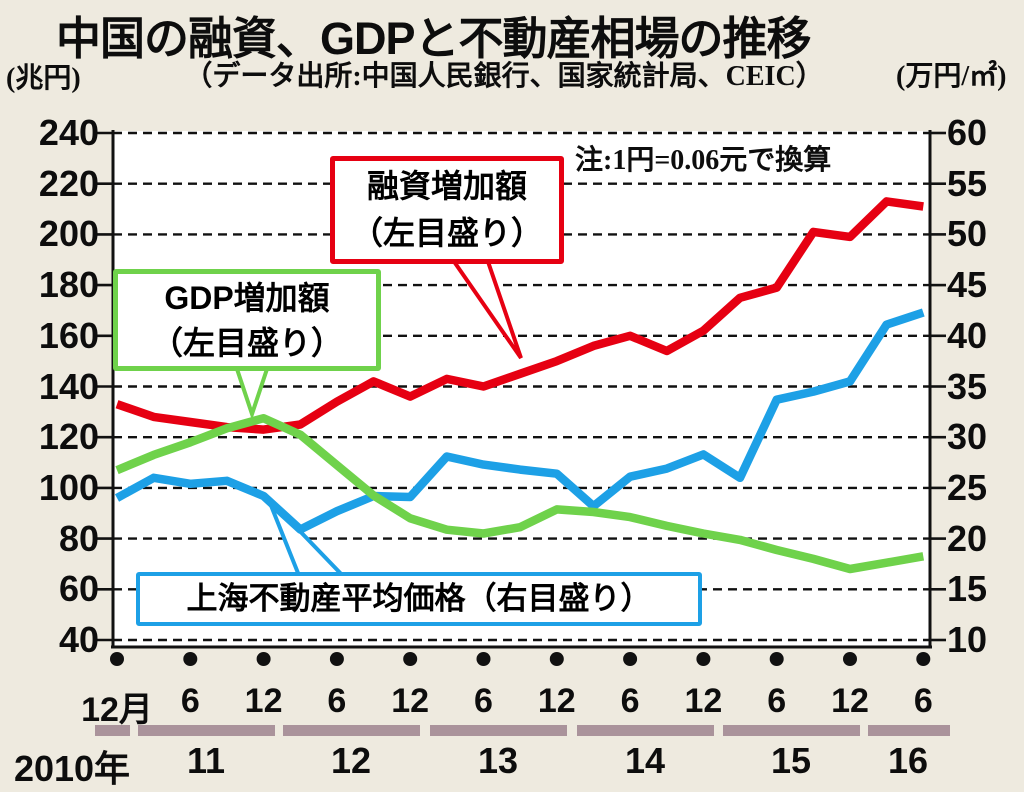  I want to click on y-axis-label-right: 25, so click(967, 487).